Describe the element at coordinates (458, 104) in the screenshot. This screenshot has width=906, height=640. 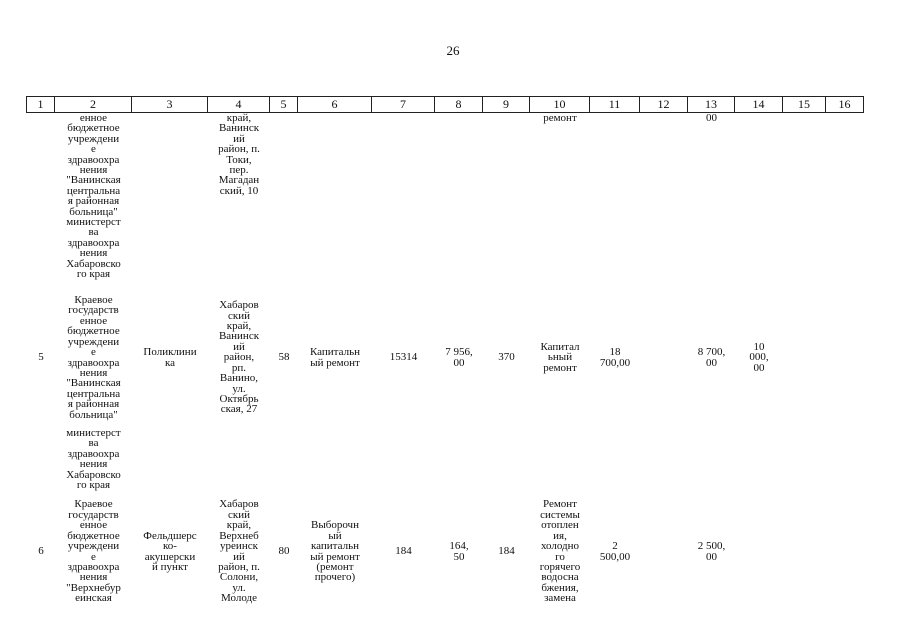
I see `header-cell: 8` at that location.